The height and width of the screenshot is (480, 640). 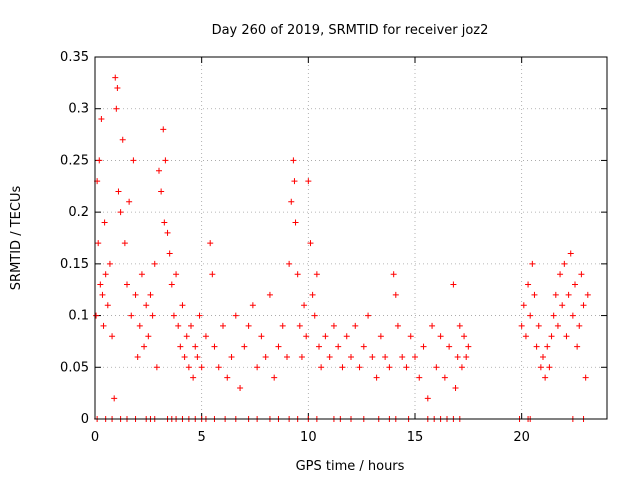 What do you see at coordinates (350, 466) in the screenshot?
I see `x-axis-label: GPS time / hours` at bounding box center [350, 466].